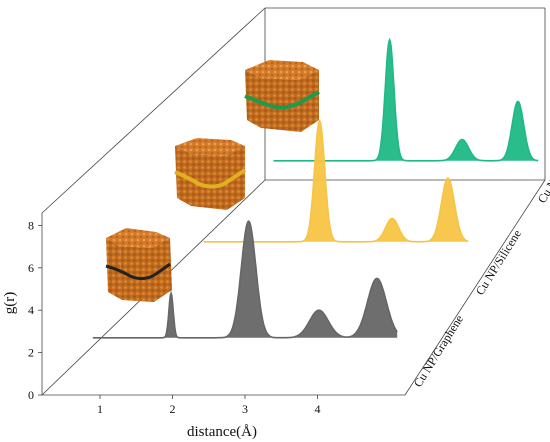 The height and width of the screenshot is (442, 550). What do you see at coordinates (209, 405) in the screenshot?
I see `x-axis: 1 2 3 4` at bounding box center [209, 405].